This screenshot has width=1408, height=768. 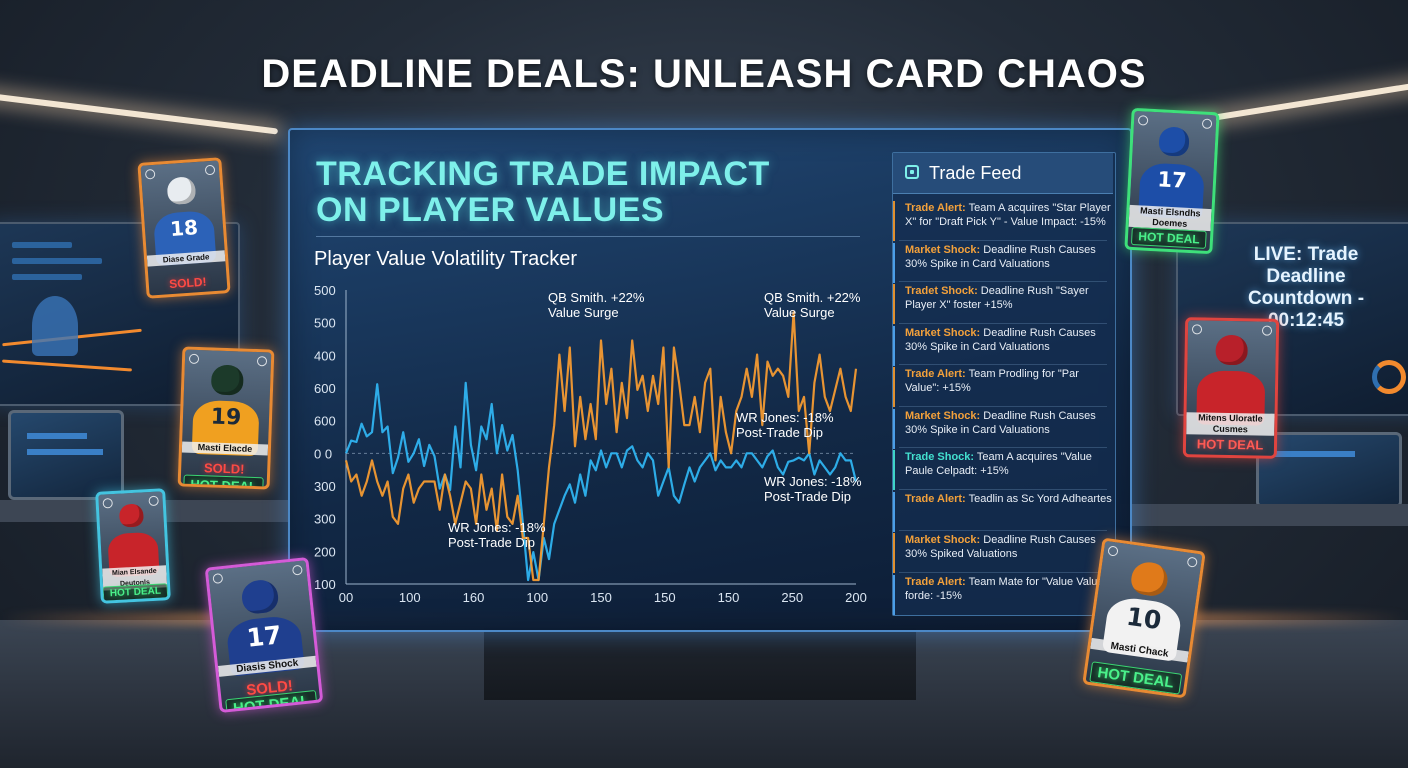 I want to click on player-card: 10 Masti Chack HOT DEAL, so click(x=1144, y=618).